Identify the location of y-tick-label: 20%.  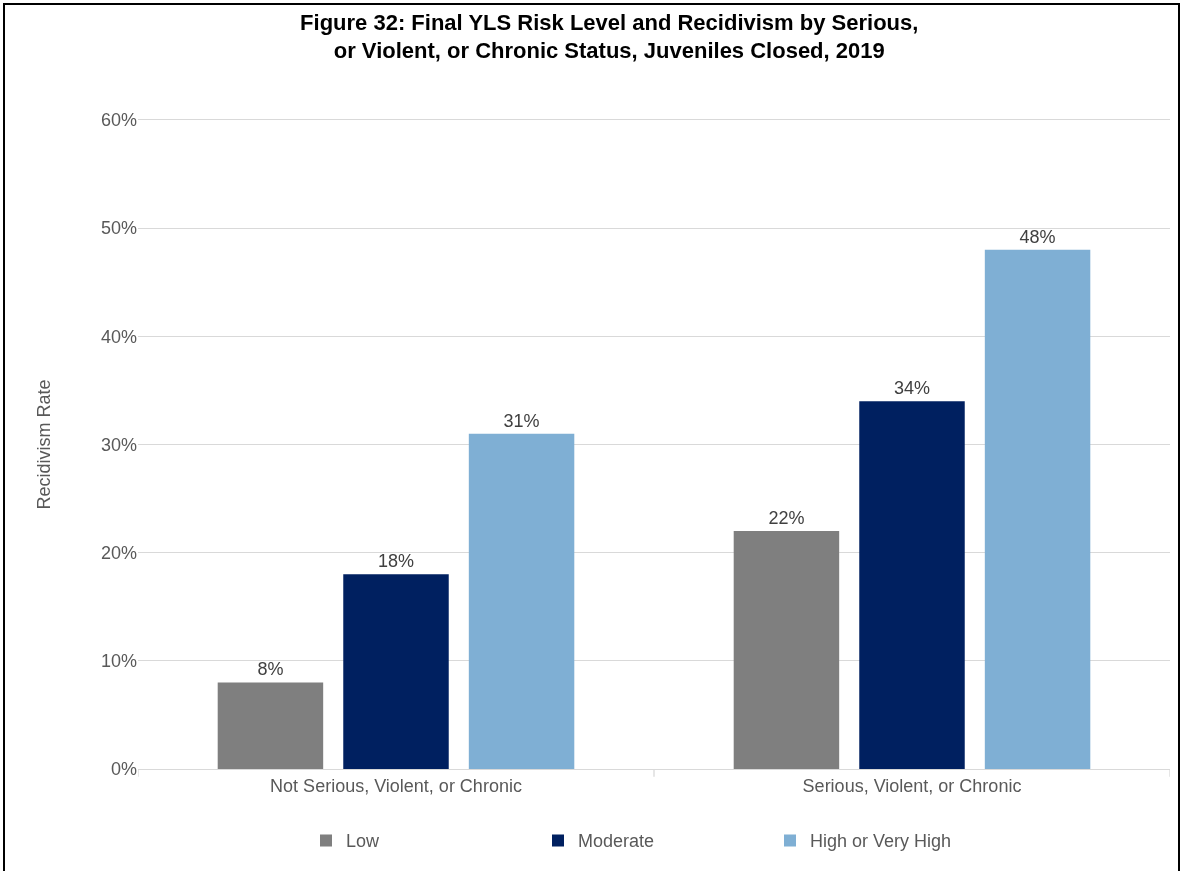
(118, 552).